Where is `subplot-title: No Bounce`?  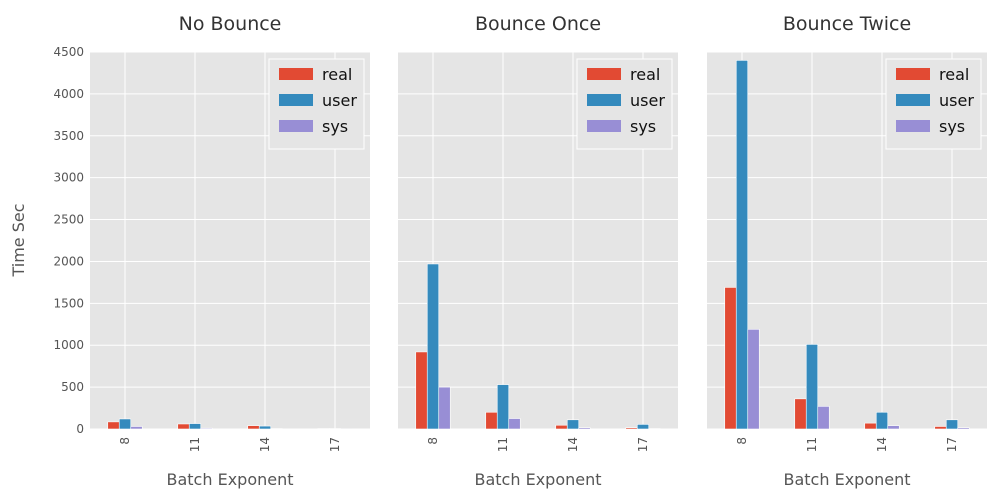
subplot-title: No Bounce is located at coordinates (230, 24).